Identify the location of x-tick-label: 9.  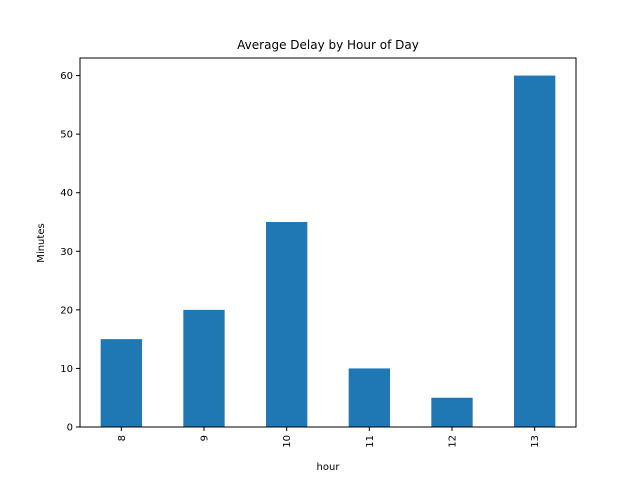
(205, 438).